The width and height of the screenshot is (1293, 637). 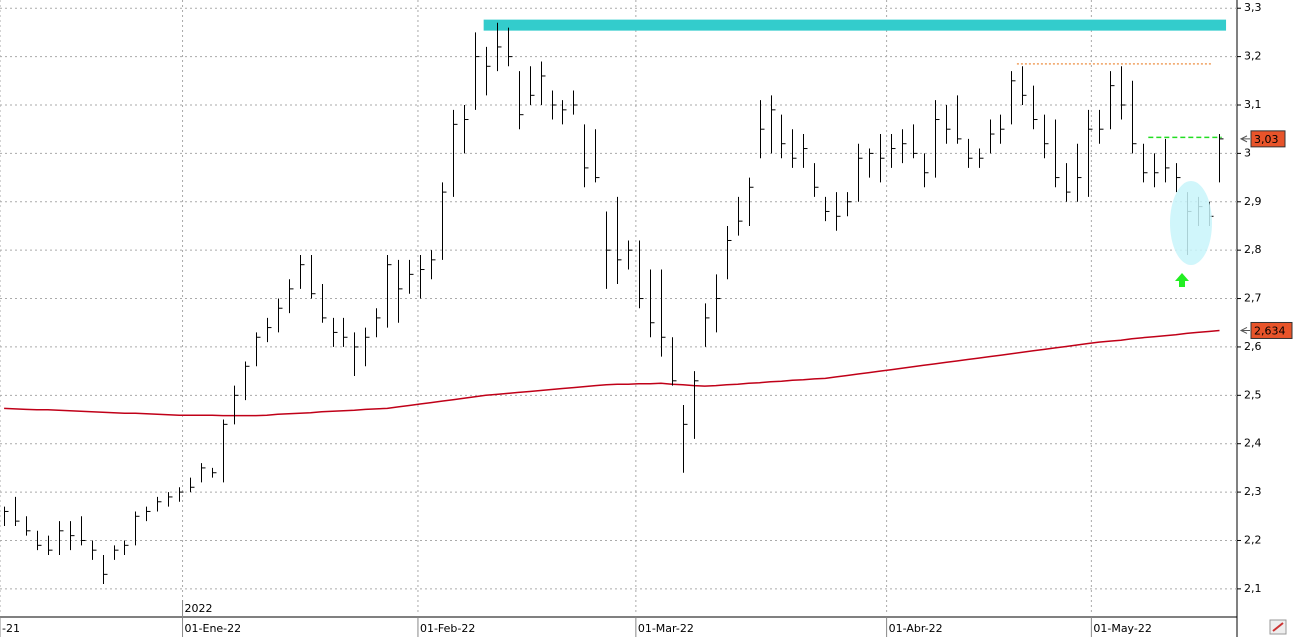 I want to click on highlight-ellipse, so click(x=1191, y=223).